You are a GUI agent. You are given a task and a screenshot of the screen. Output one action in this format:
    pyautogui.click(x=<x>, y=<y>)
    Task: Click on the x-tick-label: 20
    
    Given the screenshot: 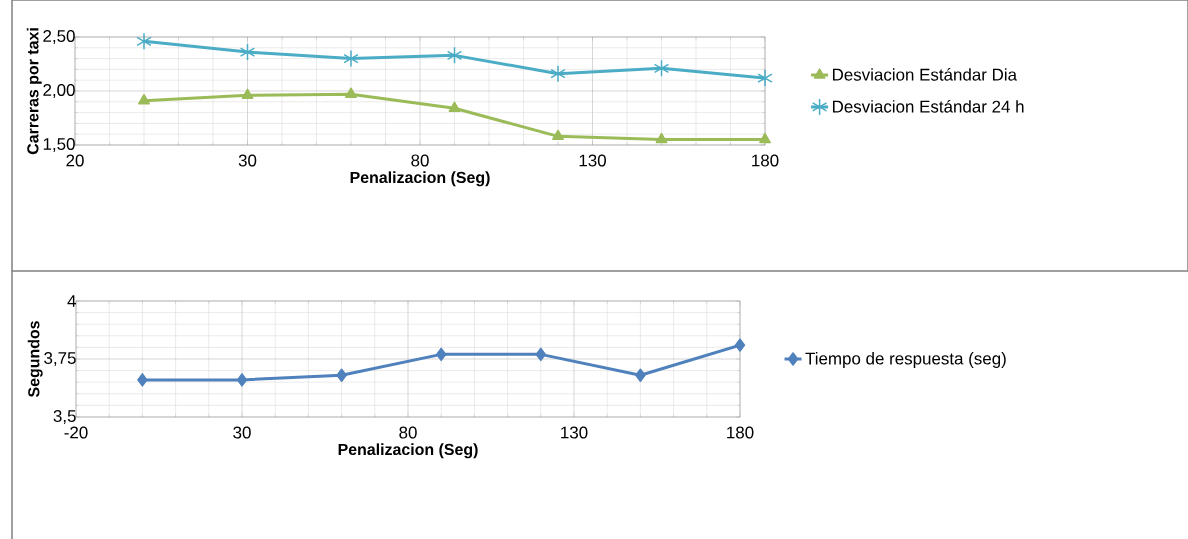 What is the action you would take?
    pyautogui.click(x=75, y=160)
    